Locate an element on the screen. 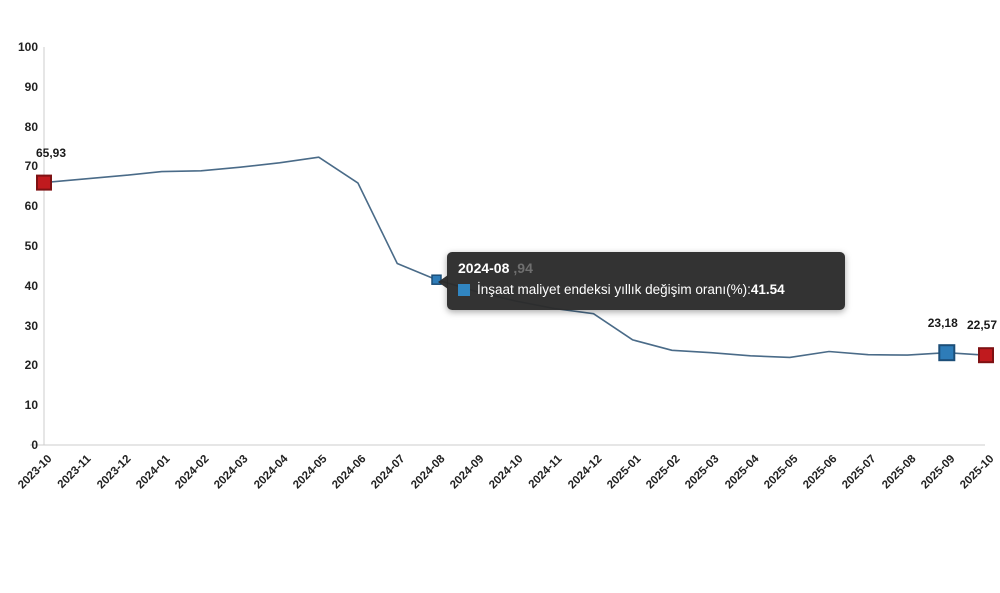  tooltip-date: 2024-08 is located at coordinates (484, 268).